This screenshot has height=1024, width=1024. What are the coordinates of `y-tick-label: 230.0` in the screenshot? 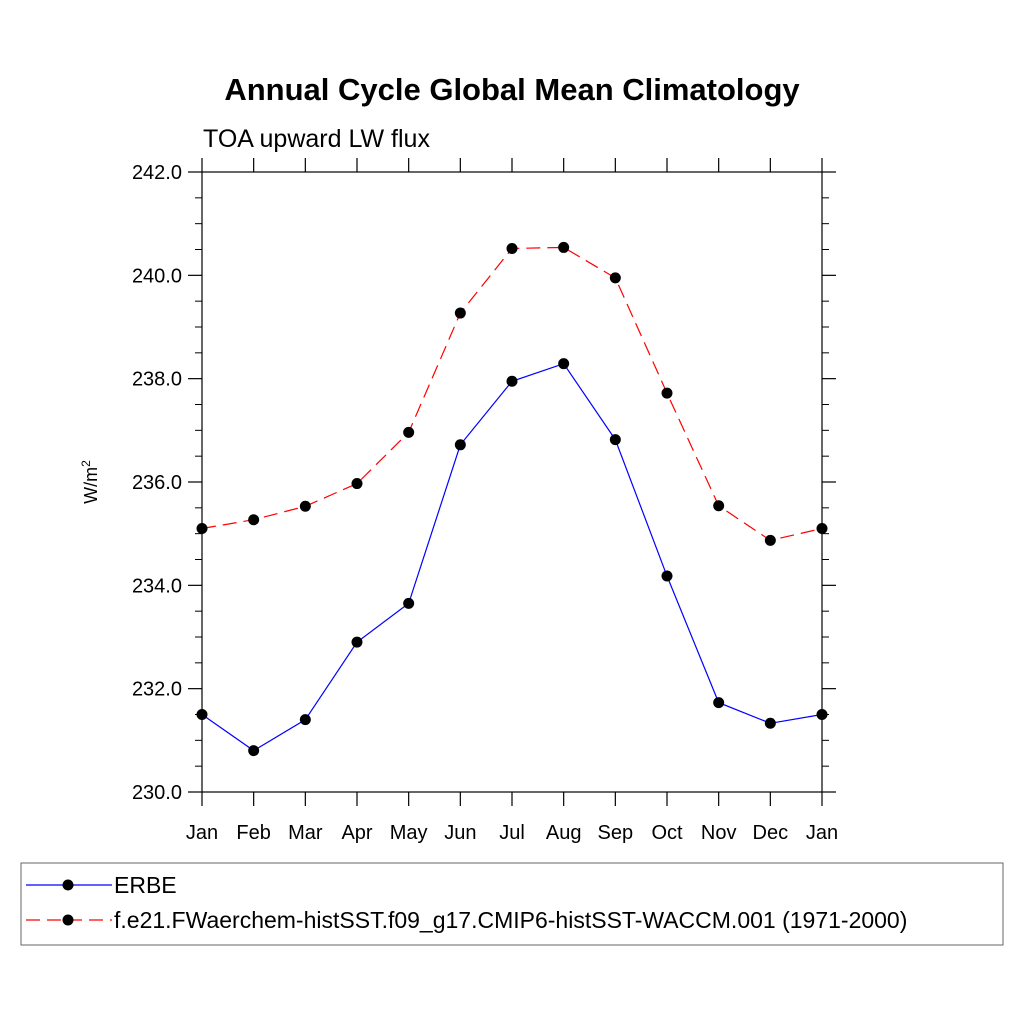 It's located at (157, 793).